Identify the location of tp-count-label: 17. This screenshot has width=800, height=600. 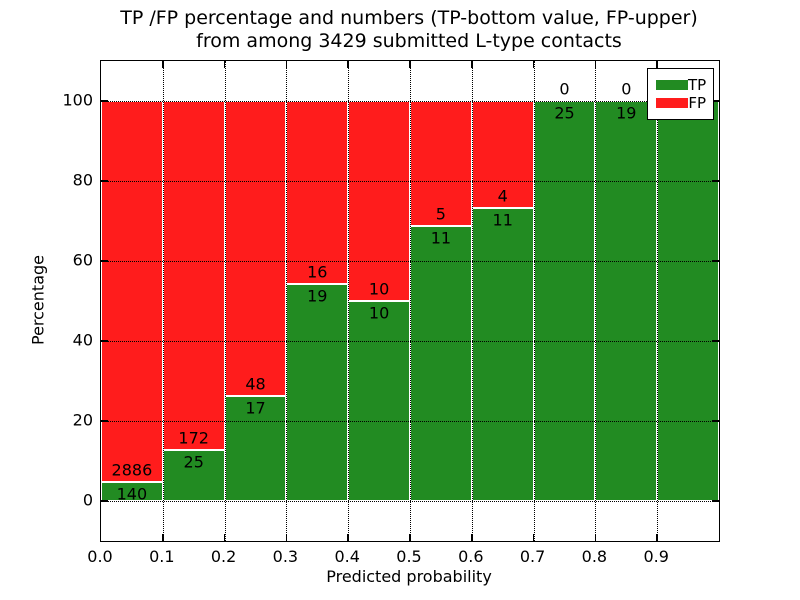
(255, 408).